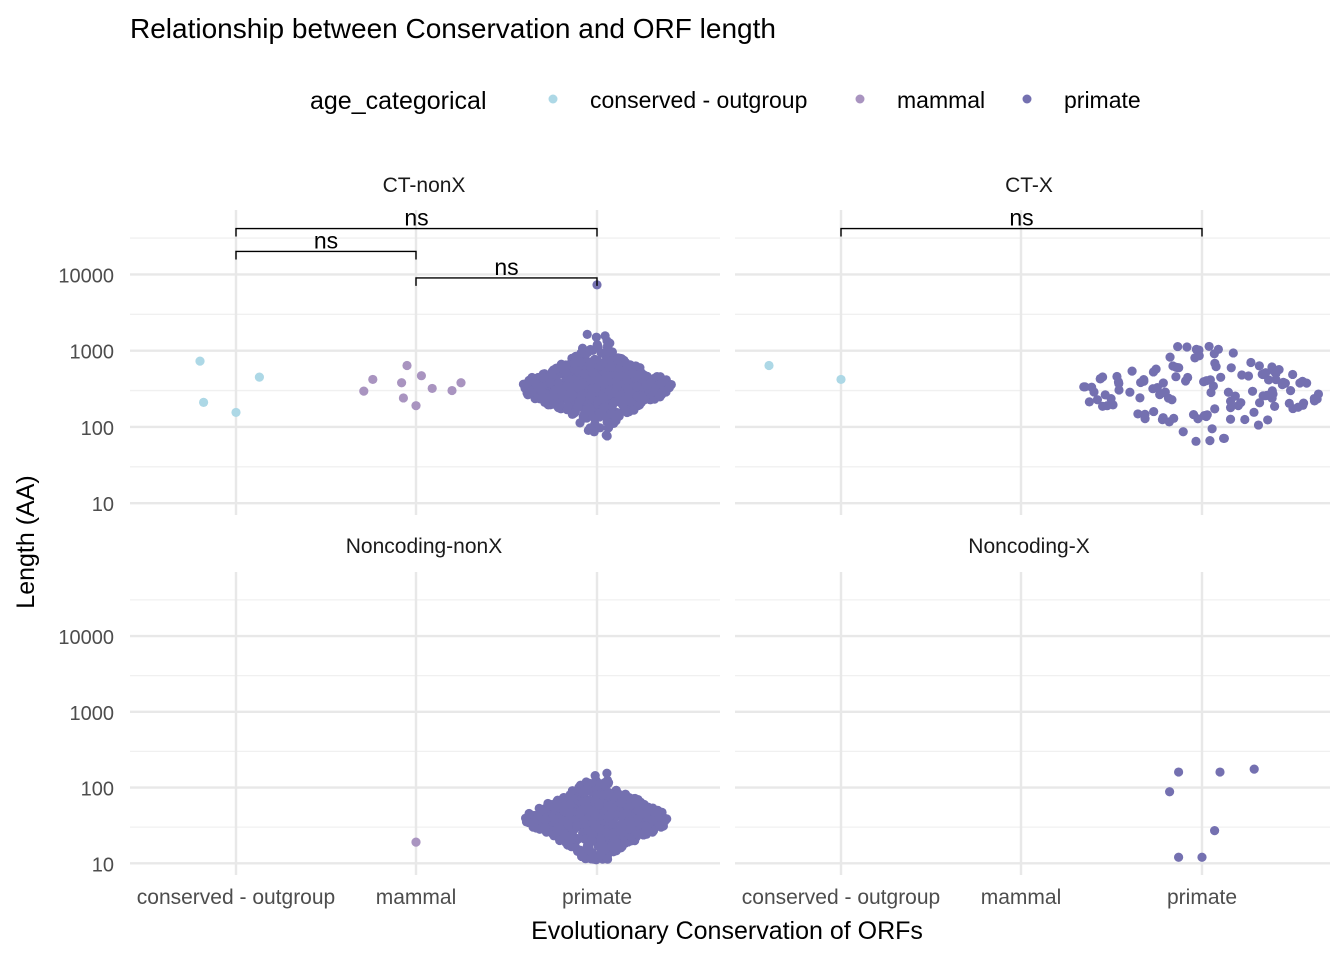 Image resolution: width=1344 pixels, height=960 pixels. Describe the element at coordinates (727, 931) in the screenshot. I see `x-axis-label: Evolutionary Conservation of ORFs` at that location.